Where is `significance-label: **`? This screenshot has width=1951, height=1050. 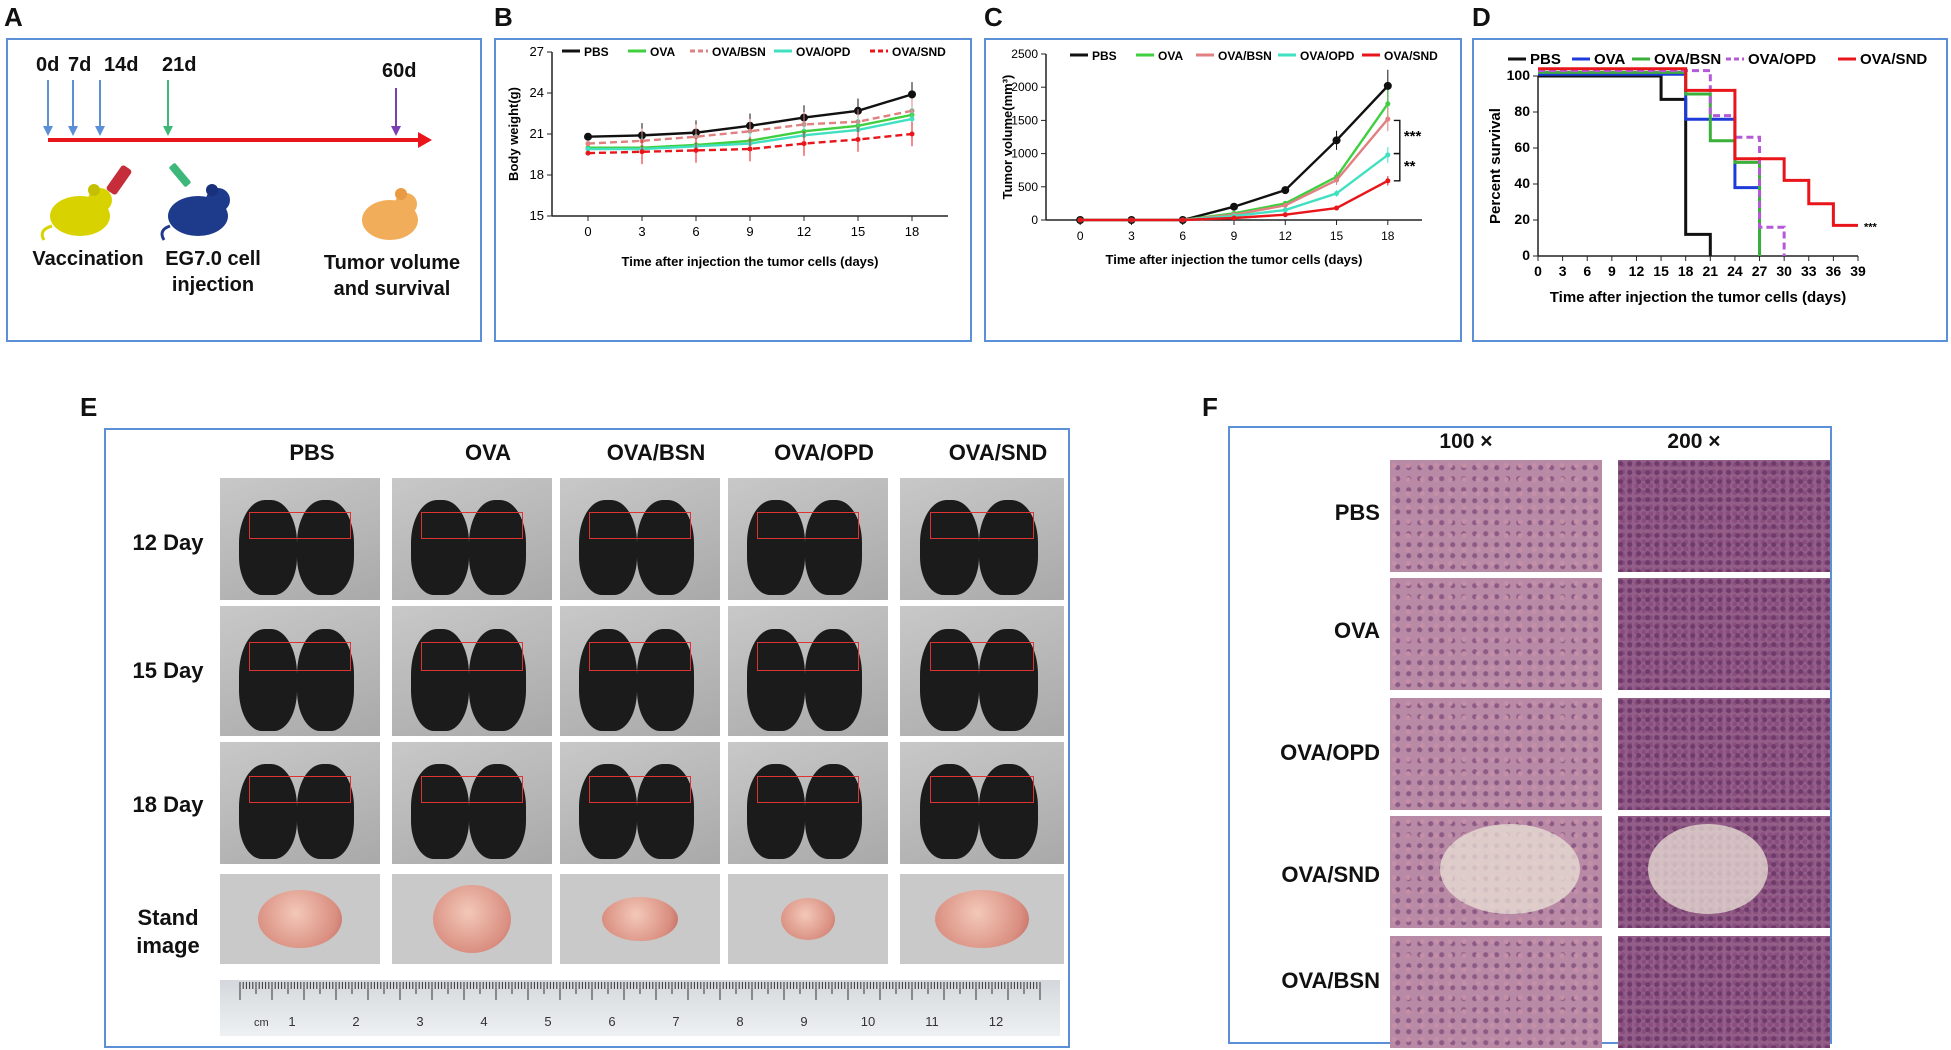 significance-label: ** is located at coordinates (1410, 166).